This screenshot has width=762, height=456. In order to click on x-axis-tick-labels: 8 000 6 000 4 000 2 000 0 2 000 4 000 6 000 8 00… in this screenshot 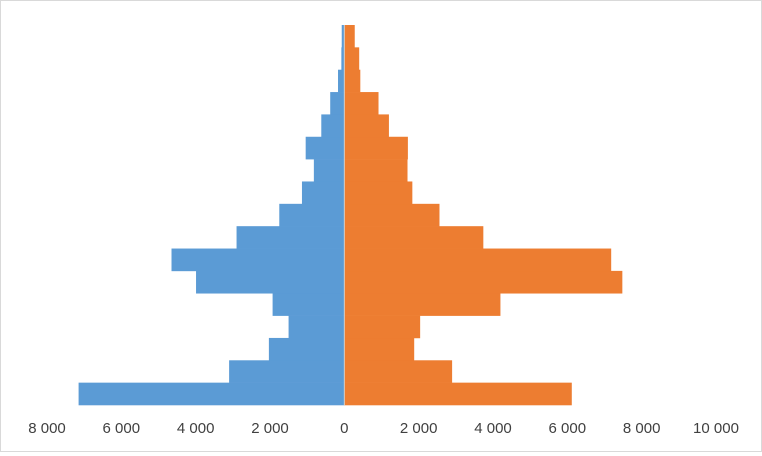, I will do `click(383, 428)`.